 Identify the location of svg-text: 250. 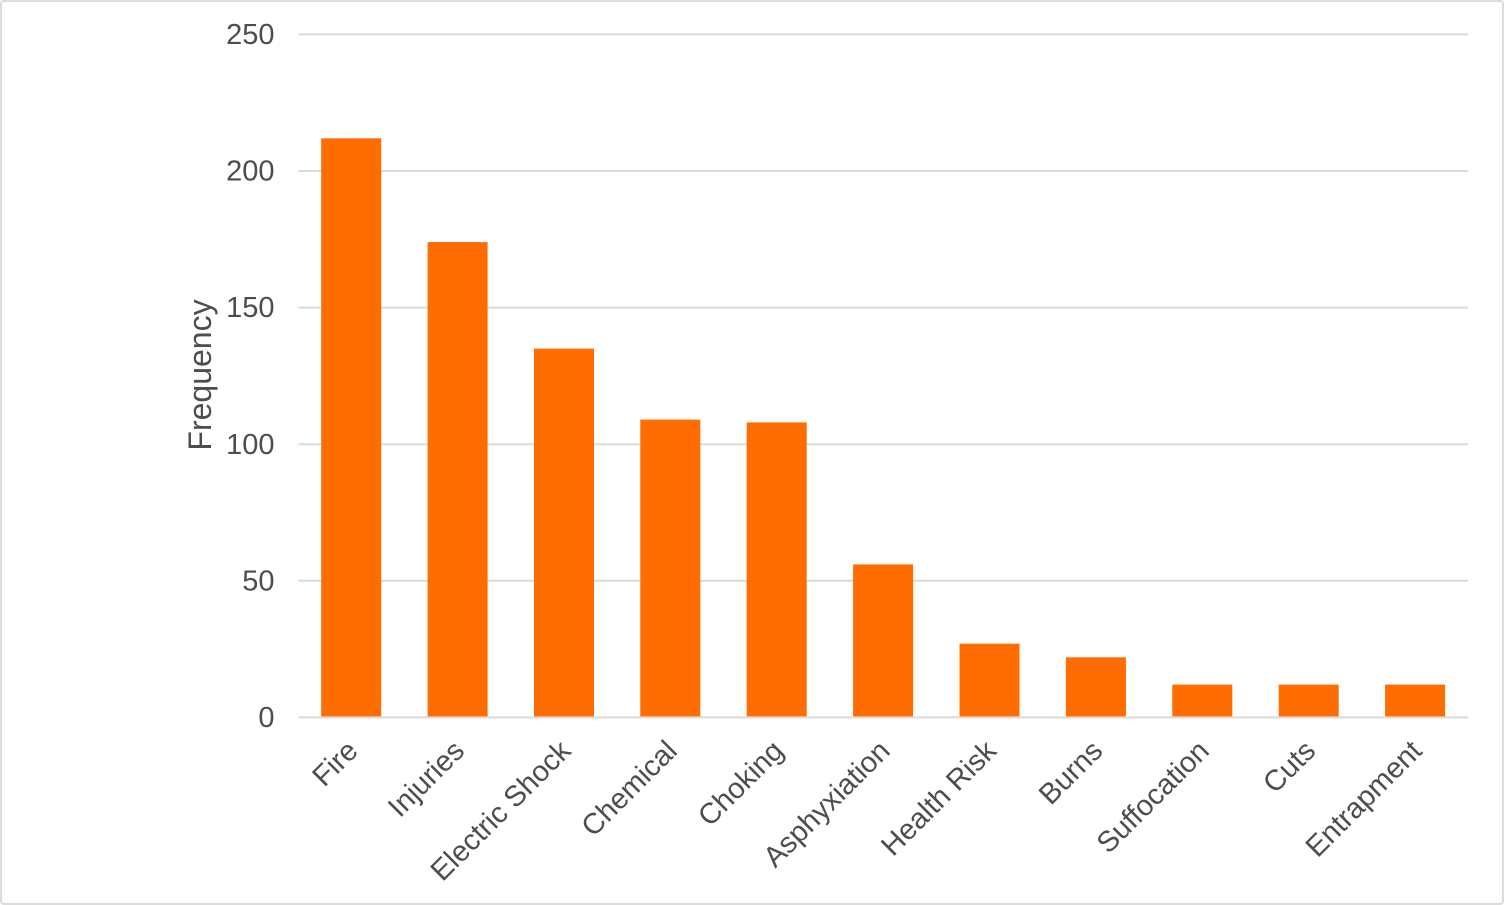
(250, 35).